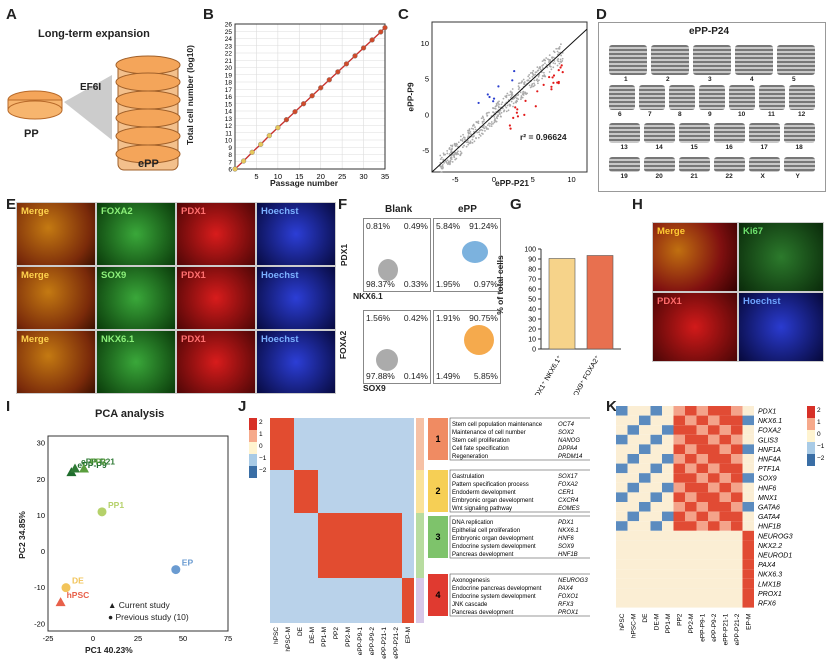  I want to click on cluster-term: DNA replication, so click(472, 523).